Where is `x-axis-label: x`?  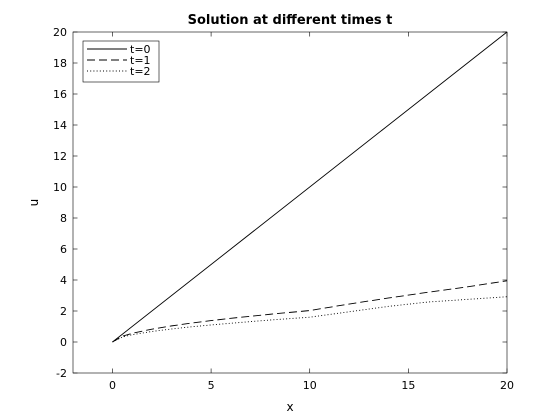 x-axis-label: x is located at coordinates (289, 407).